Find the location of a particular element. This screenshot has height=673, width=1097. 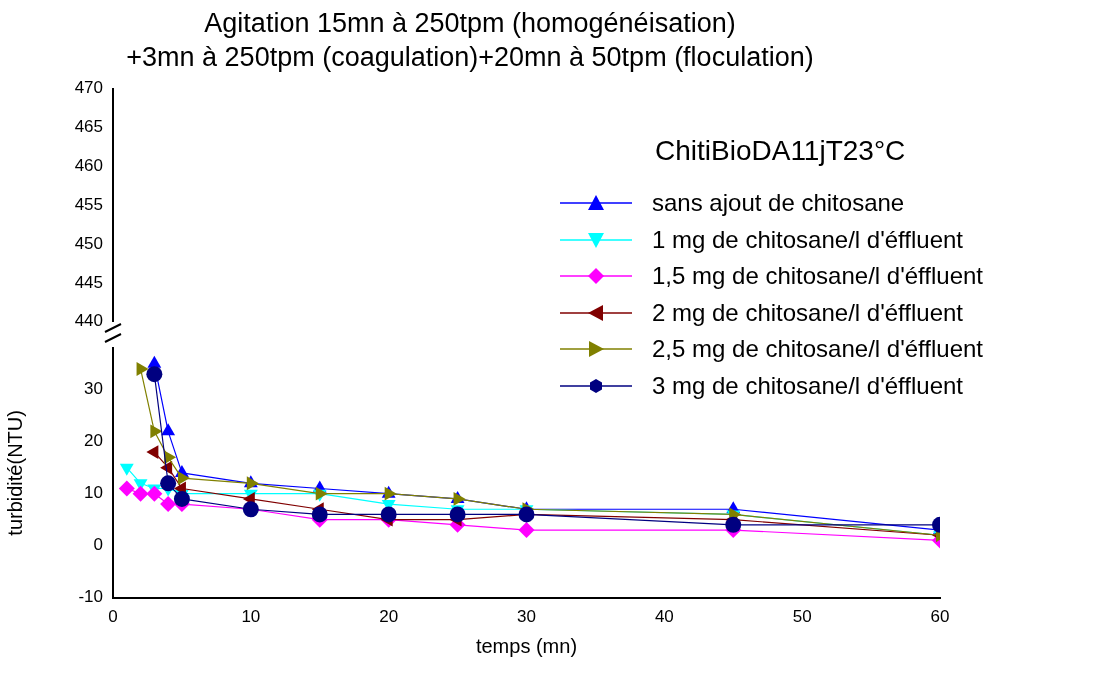

y-tick-label: 20 is located at coordinates (93, 441).